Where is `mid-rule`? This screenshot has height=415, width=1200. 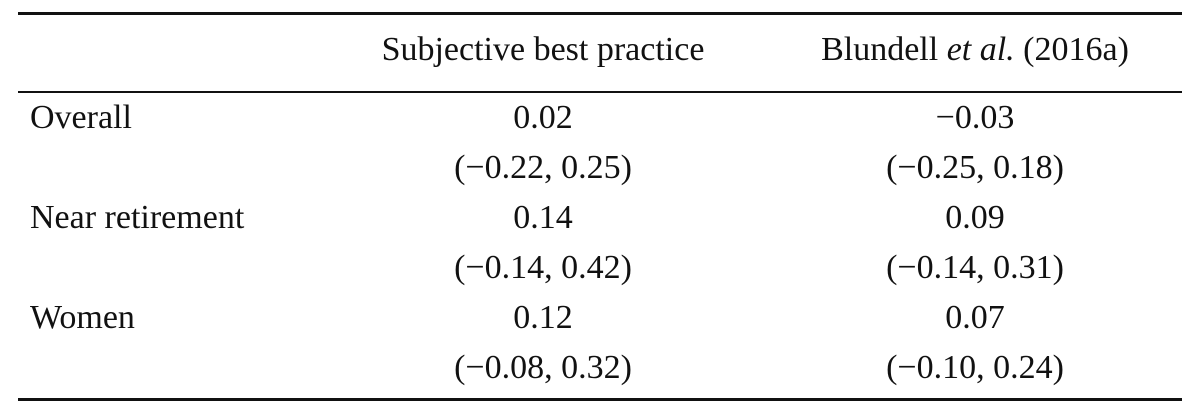
mid-rule is located at coordinates (600, 92).